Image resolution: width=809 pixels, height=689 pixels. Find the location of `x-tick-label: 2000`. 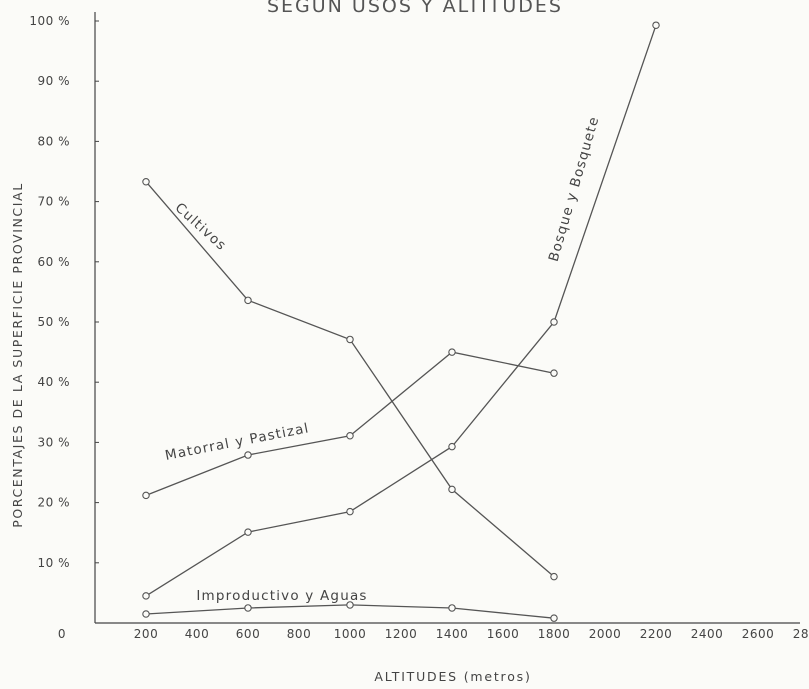

x-tick-label: 2000 is located at coordinates (605, 634).